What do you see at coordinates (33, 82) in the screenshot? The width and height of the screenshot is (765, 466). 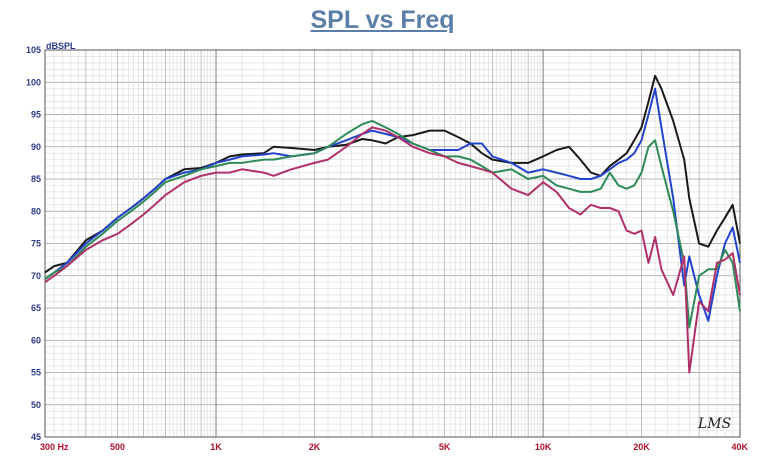 I see `y-tick-label: 100` at bounding box center [33, 82].